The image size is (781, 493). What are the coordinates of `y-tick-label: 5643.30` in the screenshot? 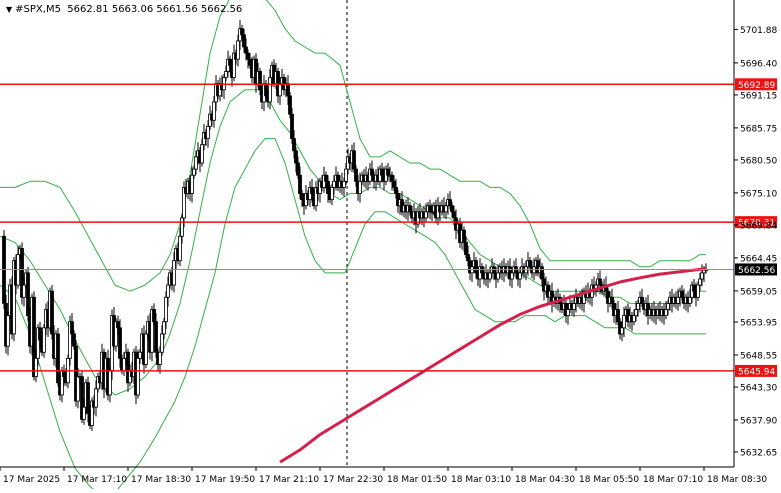 It's located at (758, 389).